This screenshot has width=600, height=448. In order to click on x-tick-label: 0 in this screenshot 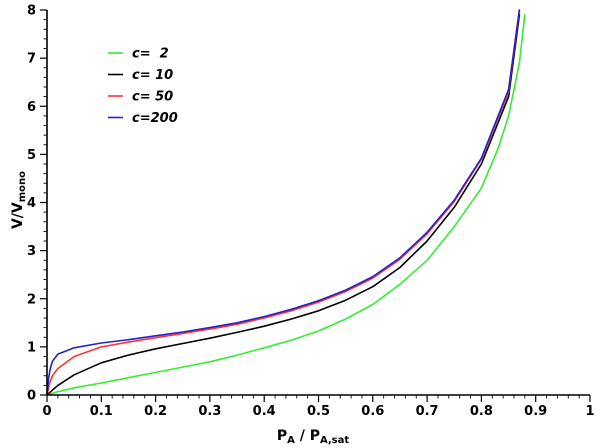, I will do `click(46, 411)`.